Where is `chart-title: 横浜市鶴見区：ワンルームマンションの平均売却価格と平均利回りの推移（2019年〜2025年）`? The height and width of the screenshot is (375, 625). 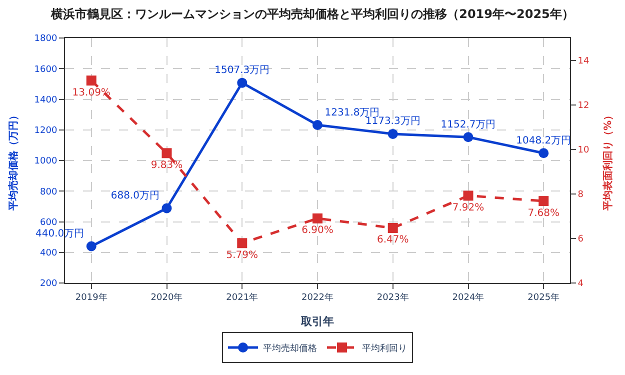
chart-title: 横浜市鶴見区：ワンルームマンションの平均売却価格と平均利回りの推移（2019年〜2025年） is located at coordinates (312, 13).